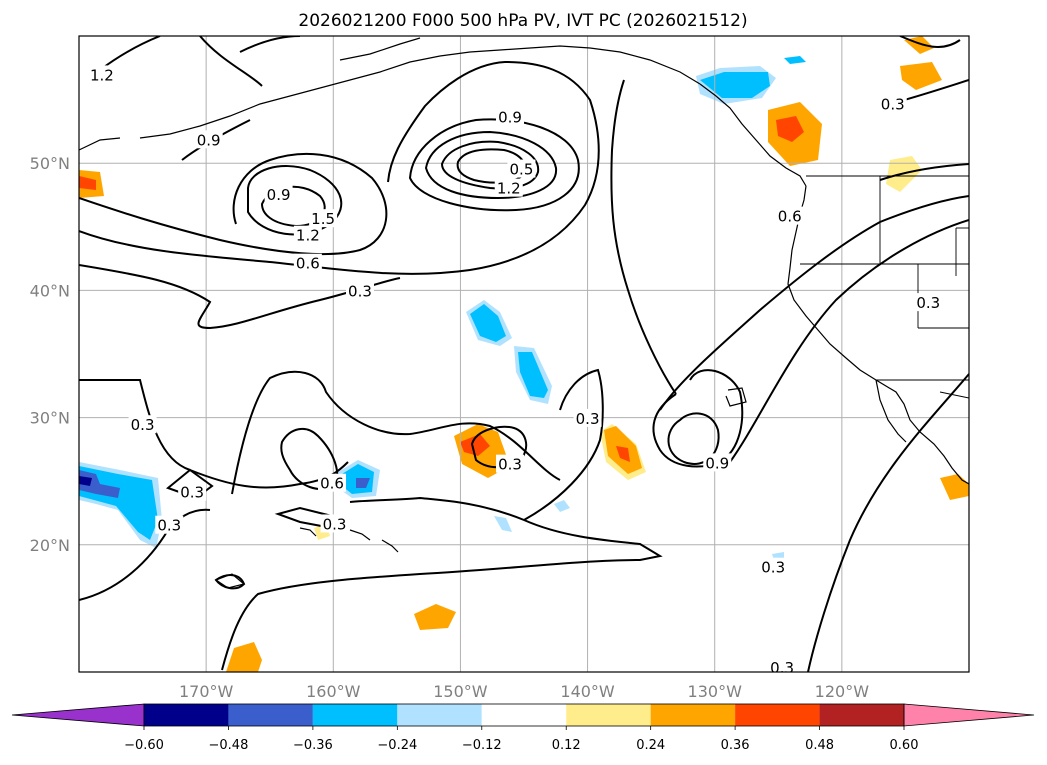 The height and width of the screenshot is (765, 1047). What do you see at coordinates (587, 691) in the screenshot?
I see `lon-tick-label: 140°W` at bounding box center [587, 691].